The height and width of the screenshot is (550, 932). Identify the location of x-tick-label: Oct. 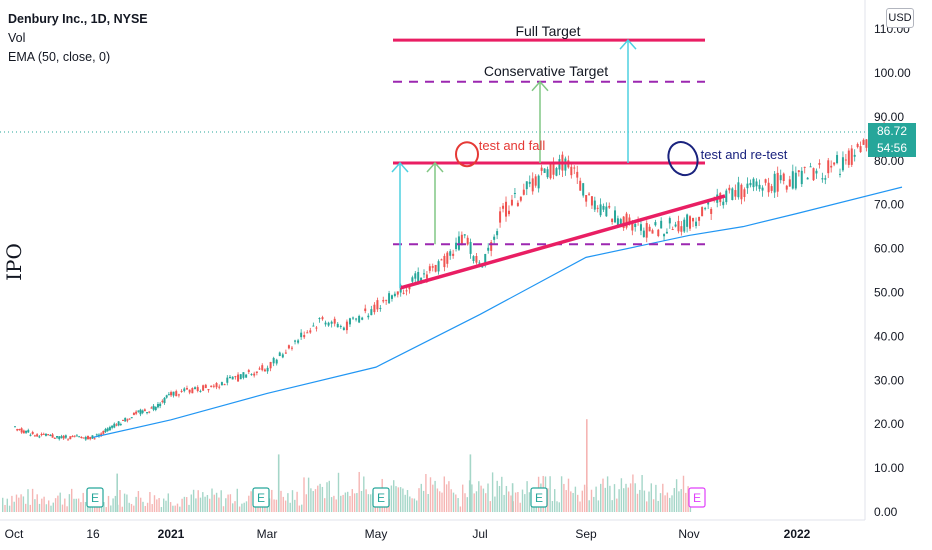
(14, 534).